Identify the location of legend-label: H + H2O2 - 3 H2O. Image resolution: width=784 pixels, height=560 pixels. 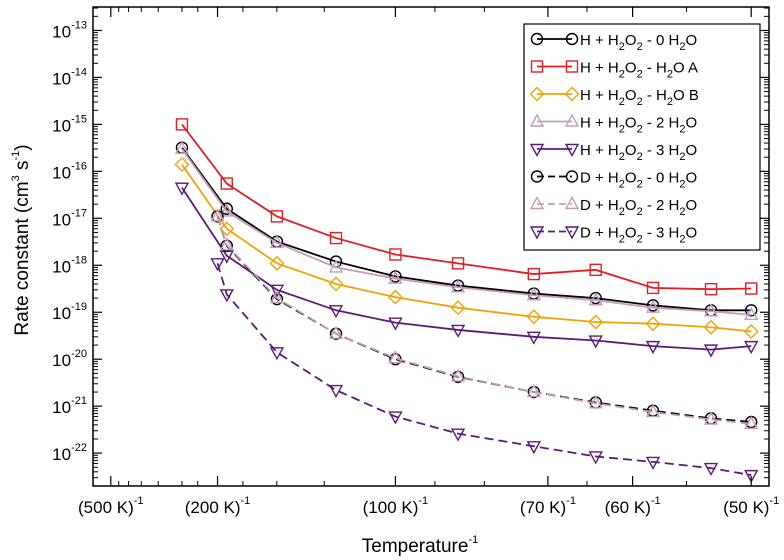
(638, 152).